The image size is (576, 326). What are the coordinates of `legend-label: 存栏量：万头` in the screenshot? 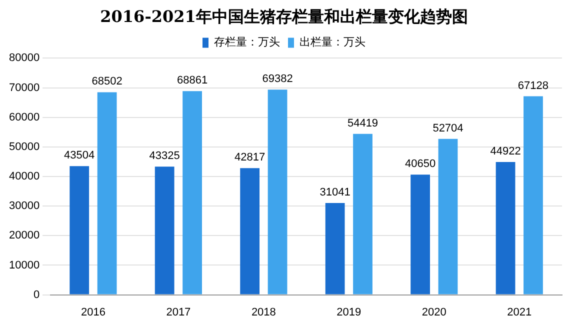 It's located at (247, 42).